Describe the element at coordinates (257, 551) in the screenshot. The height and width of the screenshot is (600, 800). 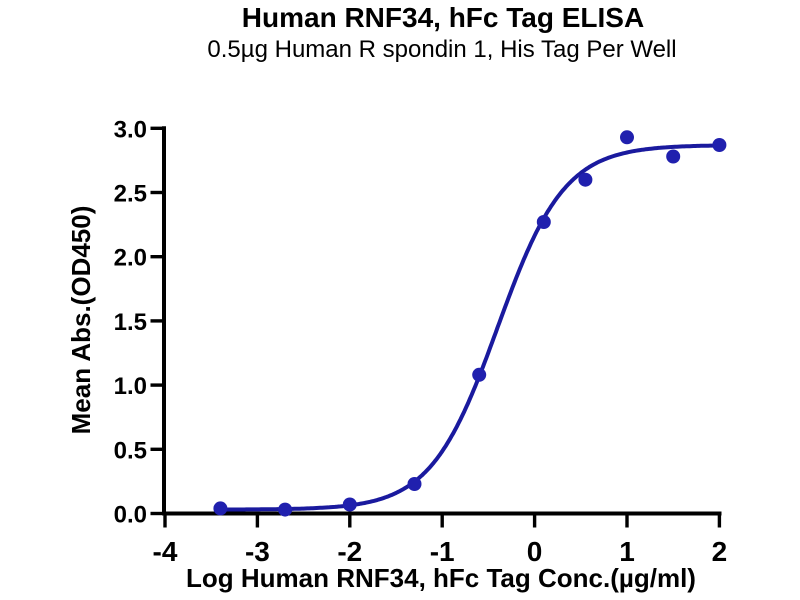
I see `x-tick-label: -3` at that location.